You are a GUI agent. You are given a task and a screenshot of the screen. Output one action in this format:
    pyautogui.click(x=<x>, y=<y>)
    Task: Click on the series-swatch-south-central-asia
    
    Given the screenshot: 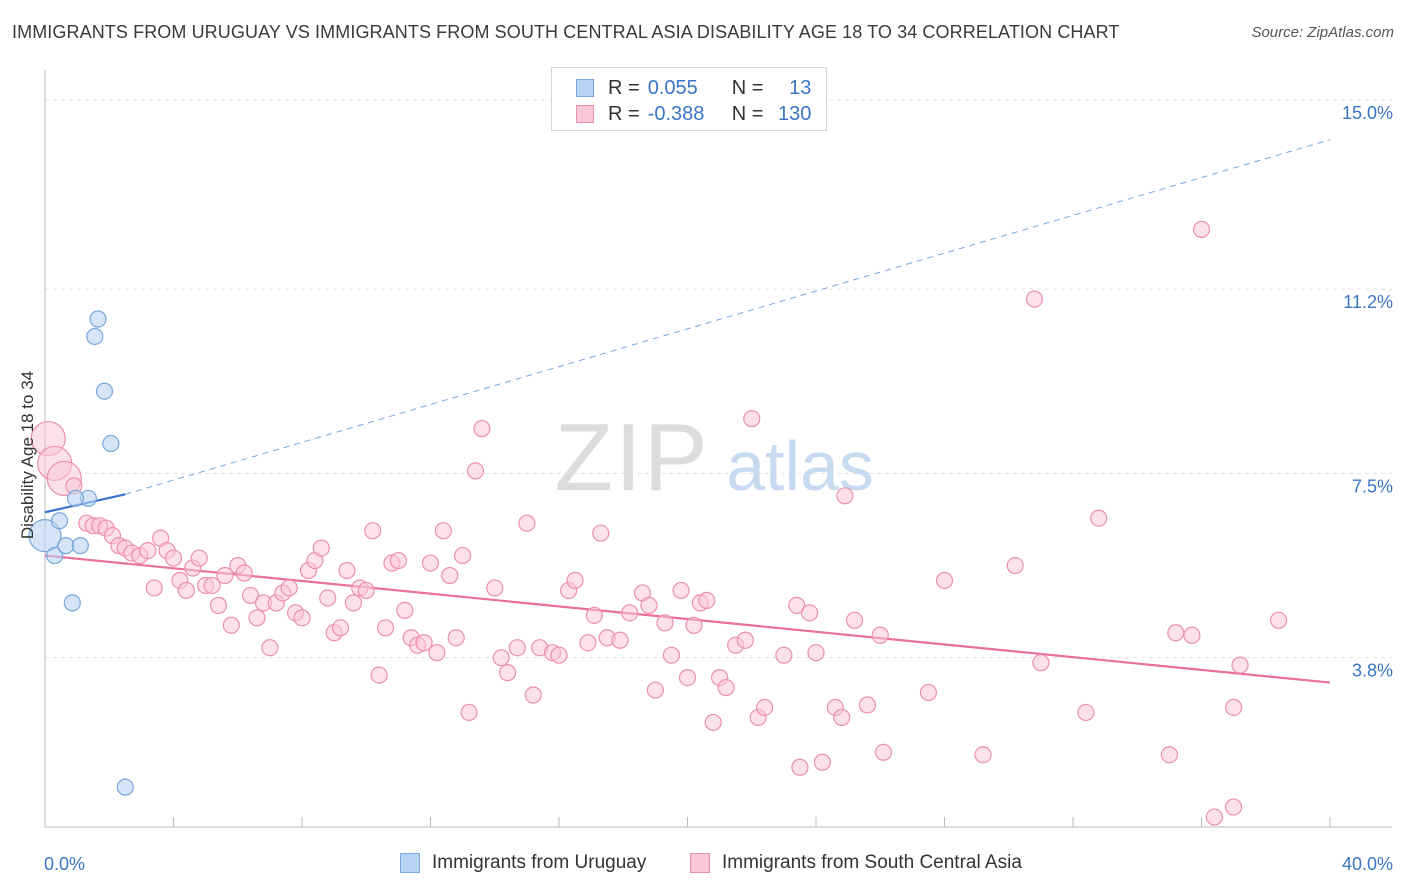 What is the action you would take?
    pyautogui.click(x=700, y=863)
    